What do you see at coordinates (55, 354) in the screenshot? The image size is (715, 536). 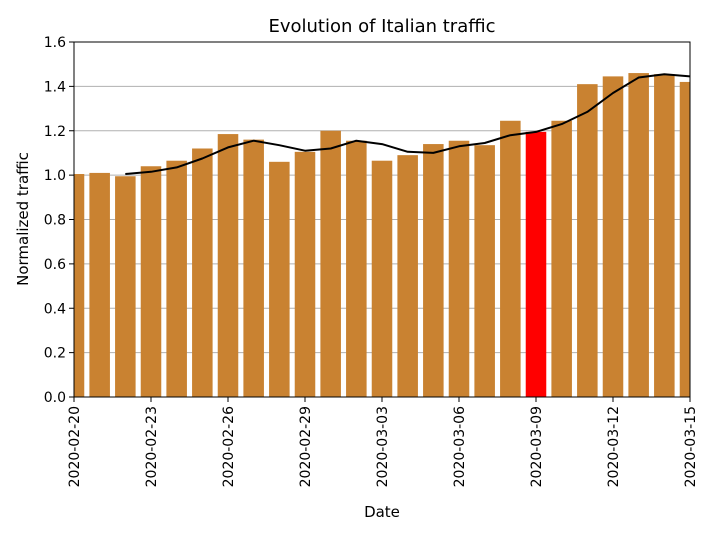 I see `y-tick-label: 0.2` at bounding box center [55, 354].